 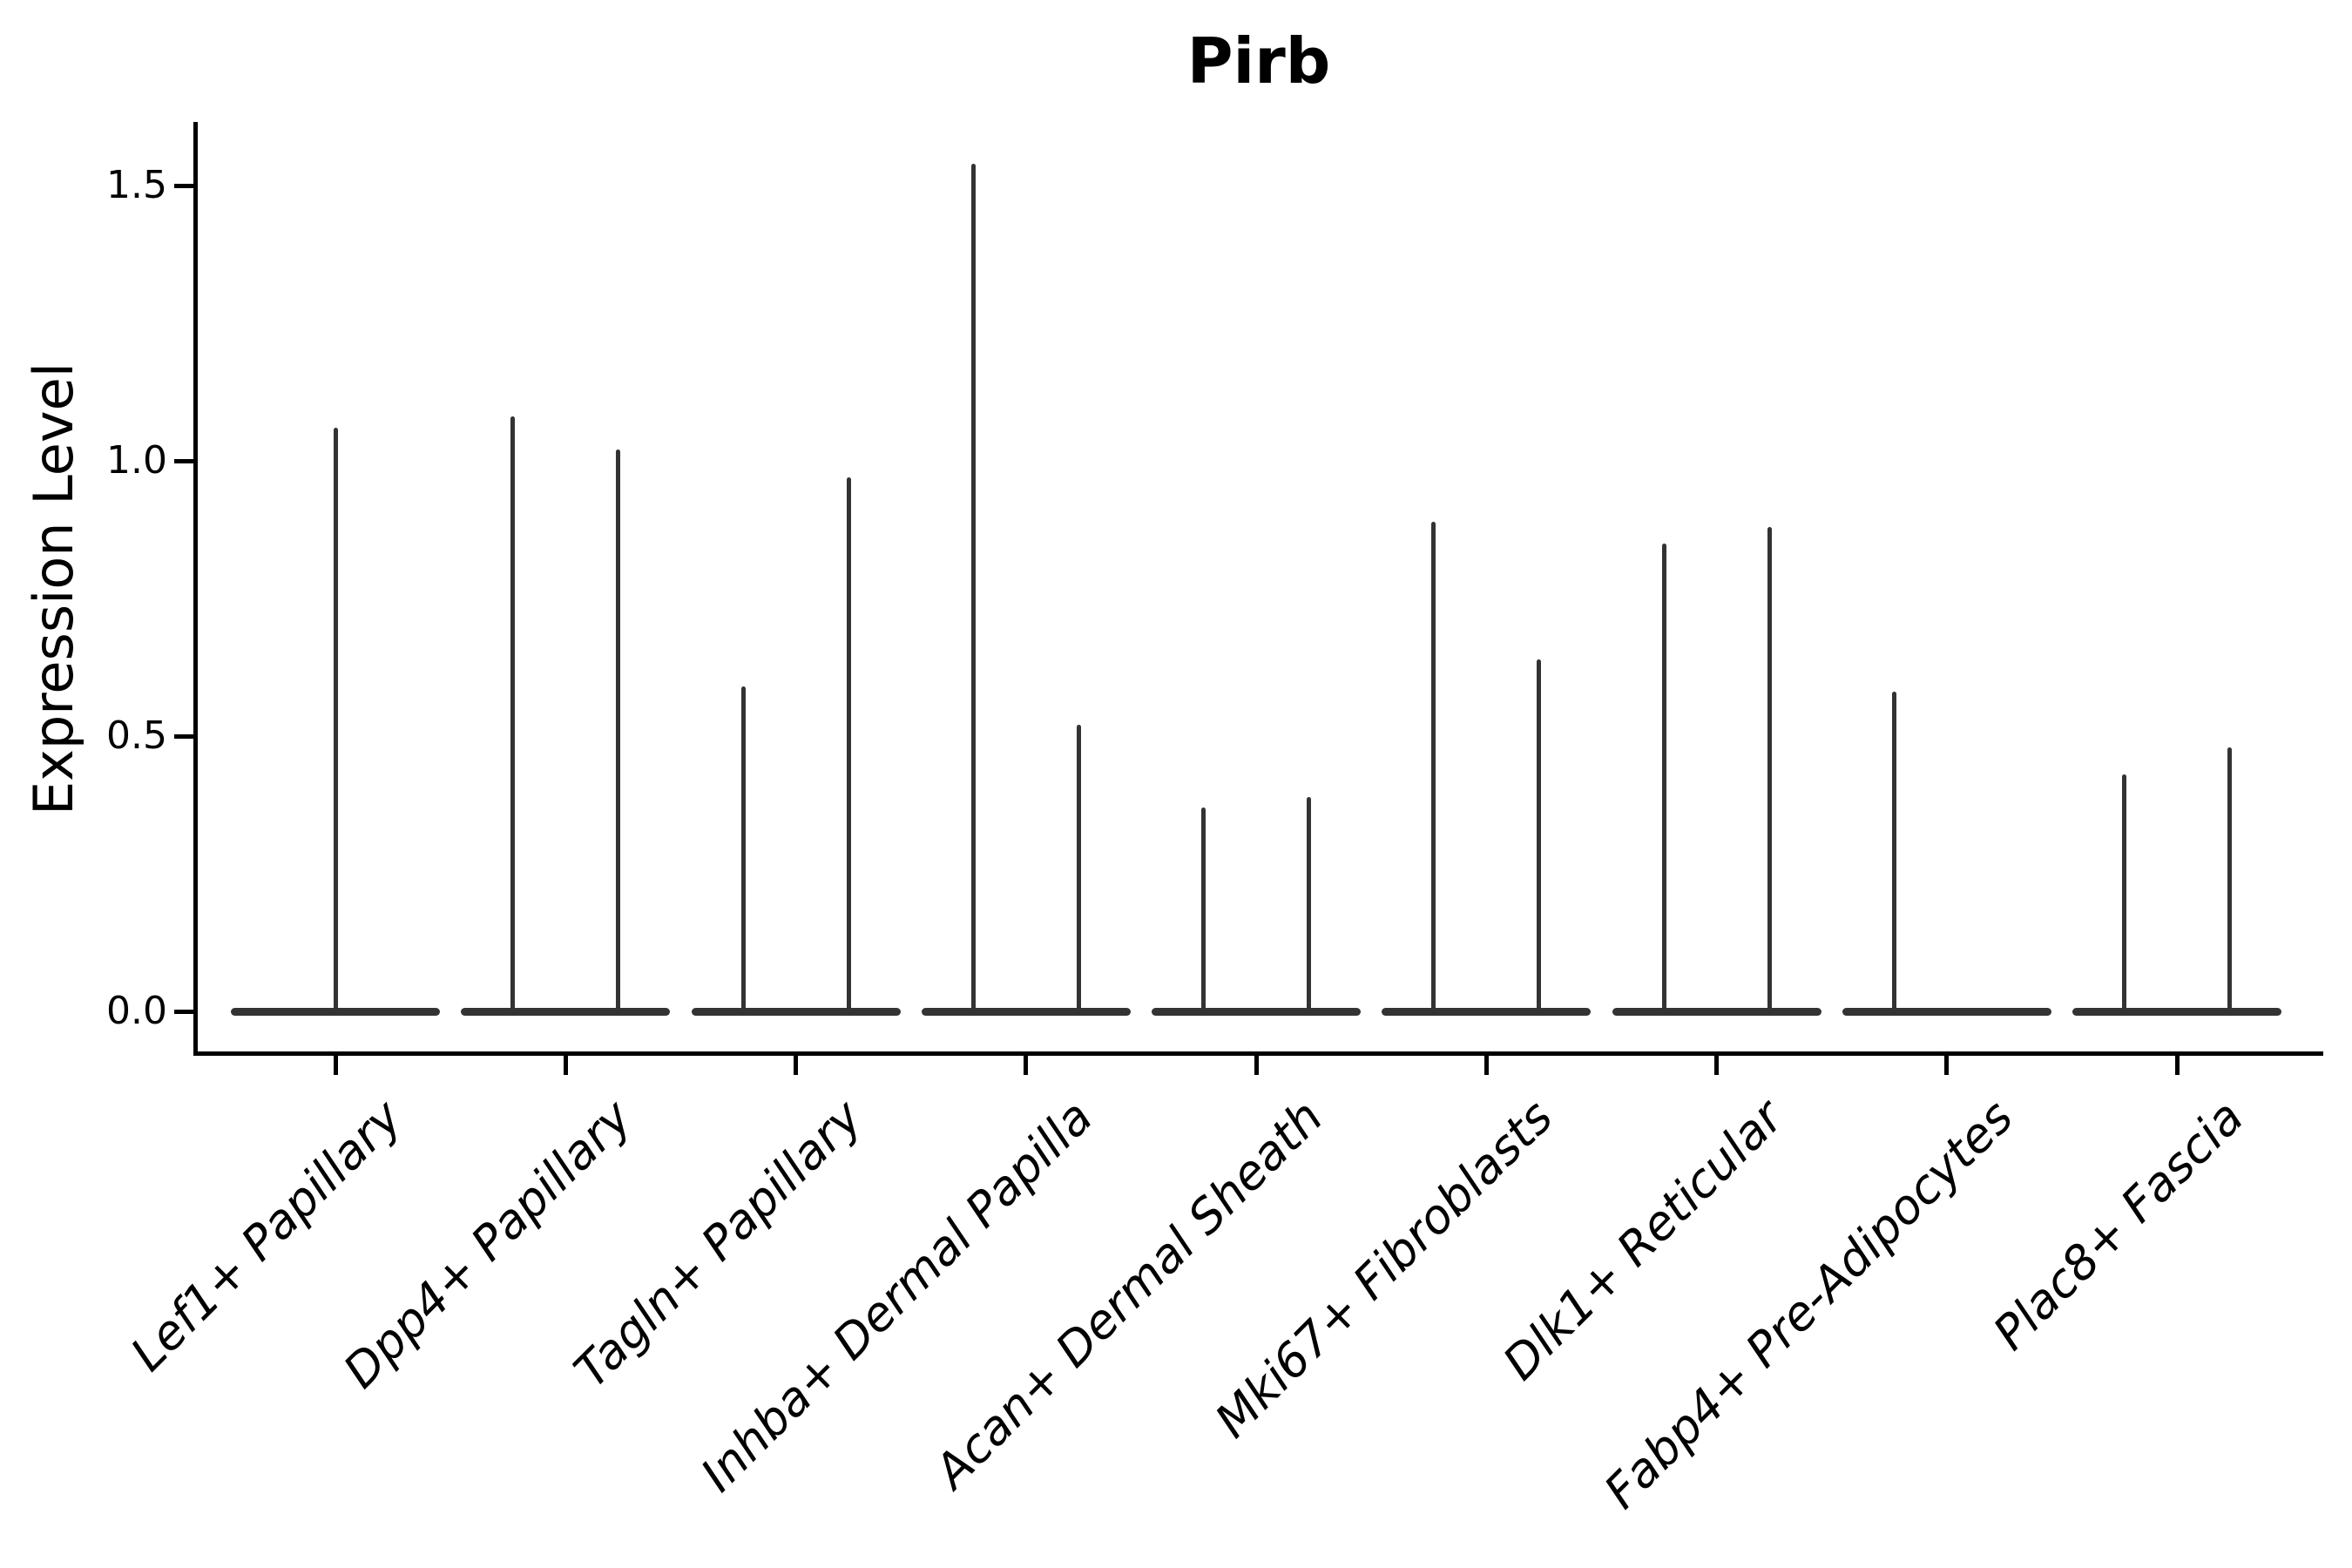 What do you see at coordinates (1128, 1294) in the screenshot?
I see `x-tick-label: Acan+ Dermal Sheath` at bounding box center [1128, 1294].